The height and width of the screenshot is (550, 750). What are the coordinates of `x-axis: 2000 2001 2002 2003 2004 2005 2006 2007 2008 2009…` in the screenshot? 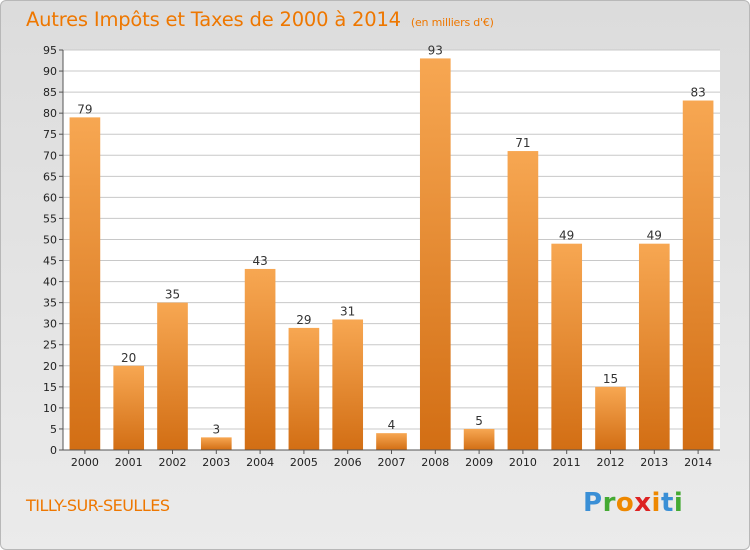 It's located at (391, 459).